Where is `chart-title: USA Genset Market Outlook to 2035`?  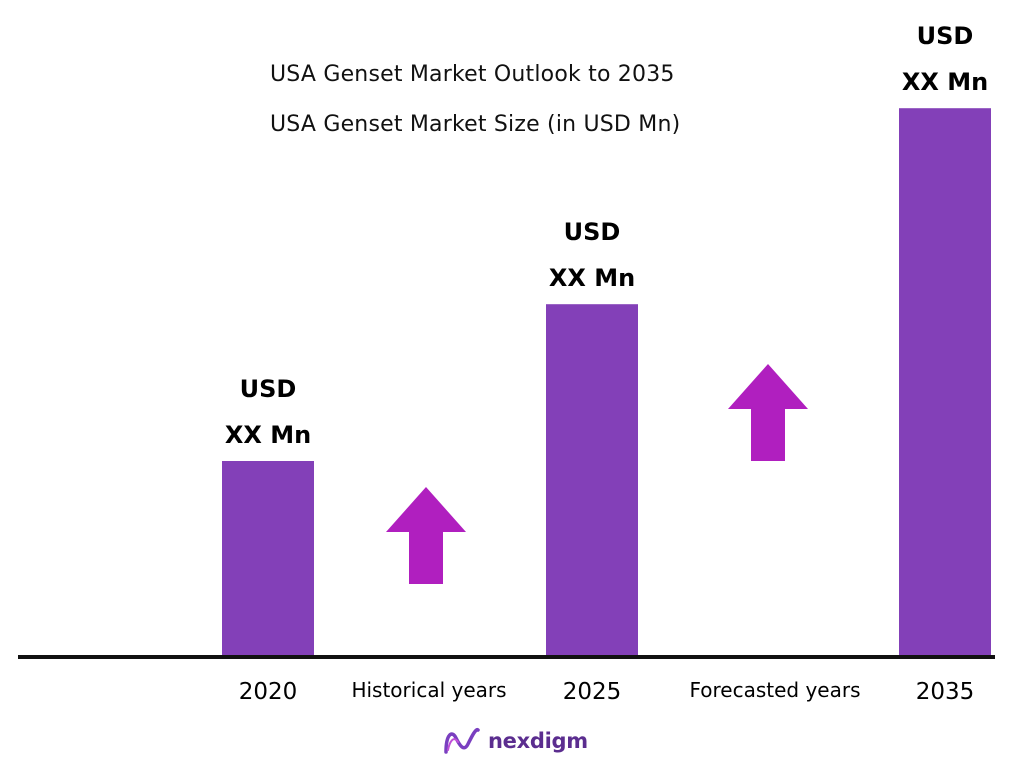 chart-title: USA Genset Market Outlook to 2035 is located at coordinates (472, 74).